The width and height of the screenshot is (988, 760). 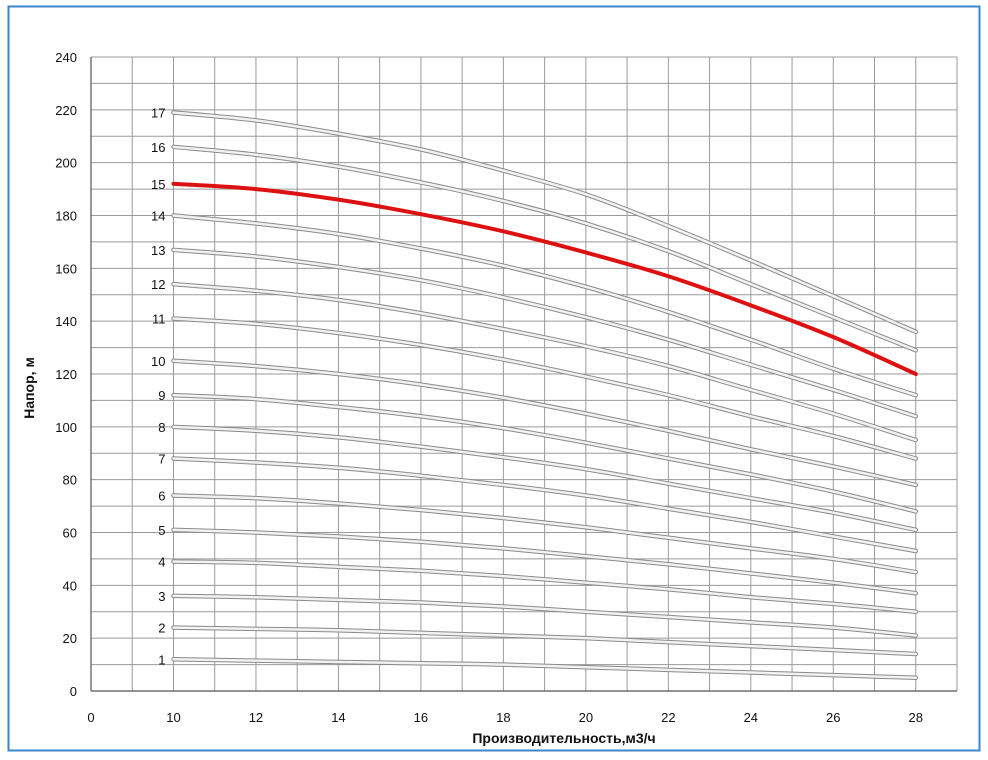 What do you see at coordinates (668, 717) in the screenshot?
I see `x-tick-label: 22` at bounding box center [668, 717].